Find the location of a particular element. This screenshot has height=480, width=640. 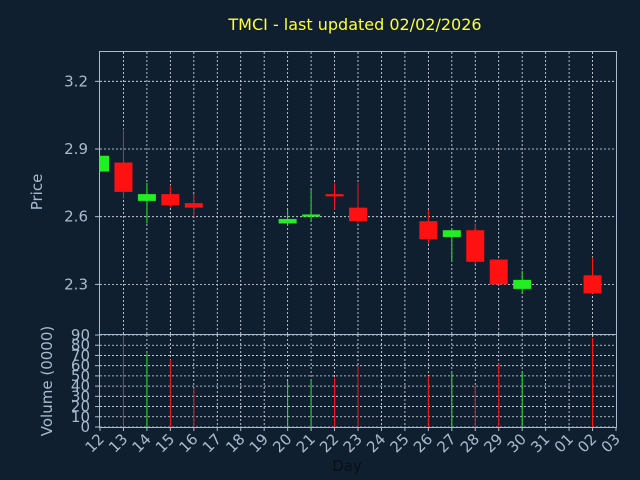

day-tick-label: 23 is located at coordinates (353, 443).